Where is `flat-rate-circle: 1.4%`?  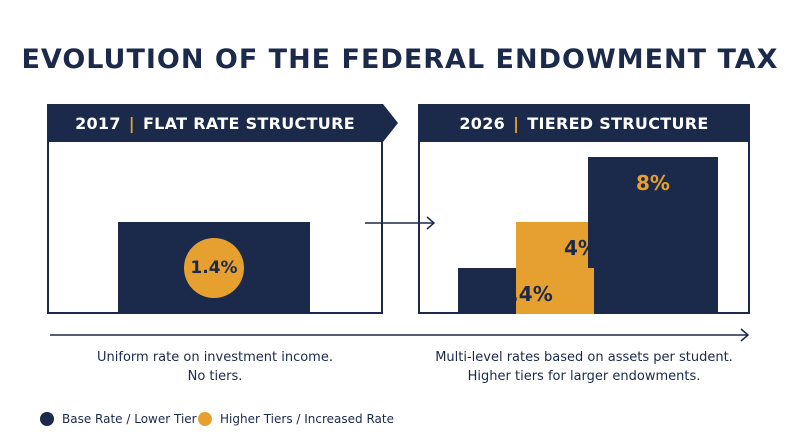 flat-rate-circle: 1.4% is located at coordinates (214, 268).